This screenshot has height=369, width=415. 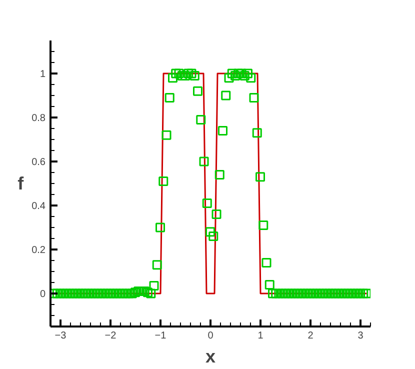 I want to click on x-tick-label: −1, so click(x=160, y=336).